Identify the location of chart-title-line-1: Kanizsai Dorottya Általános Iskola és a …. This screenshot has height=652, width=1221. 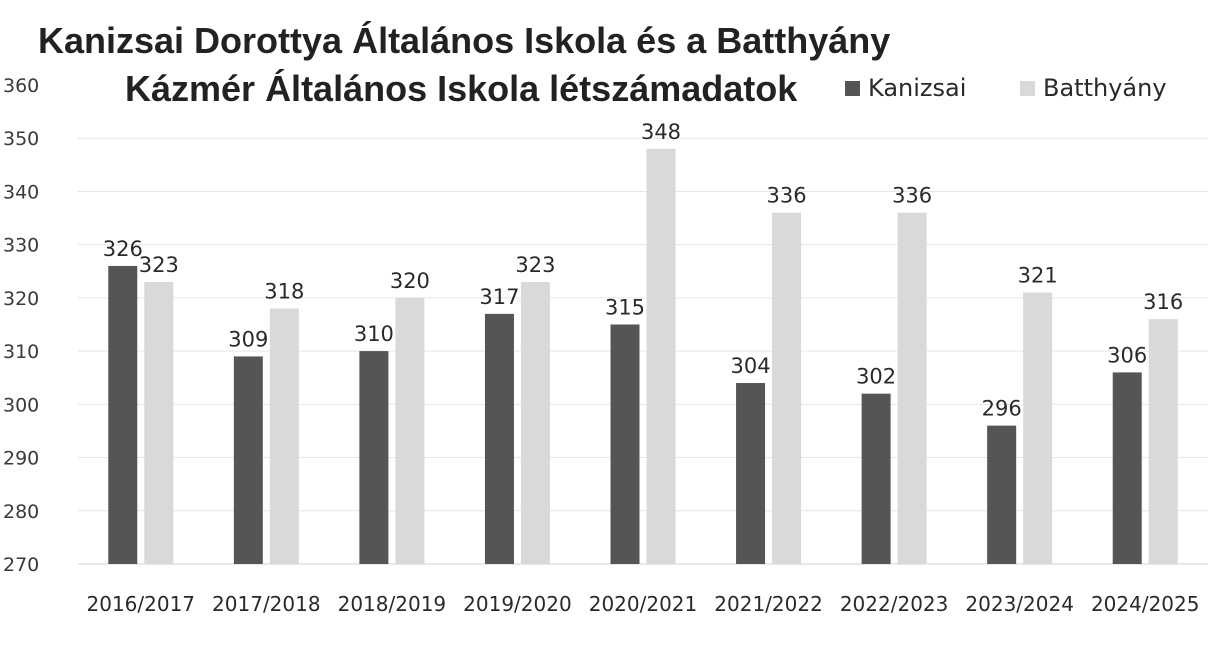
(464, 40).